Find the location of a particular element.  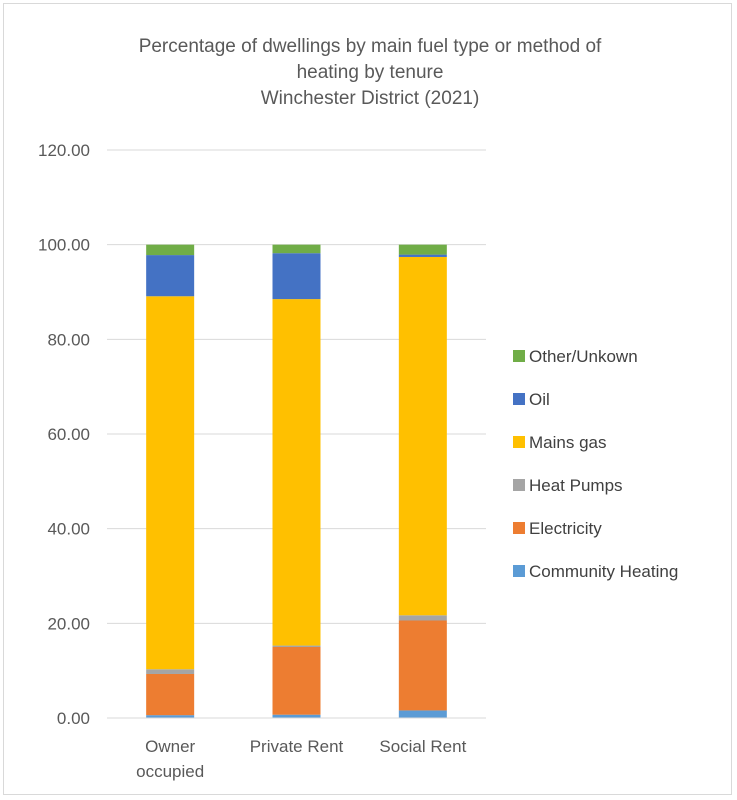

y-axis-tick-labels: 0.00 20.00 40.00 60.00 80.00 100.00 120.00 is located at coordinates (64, 434).